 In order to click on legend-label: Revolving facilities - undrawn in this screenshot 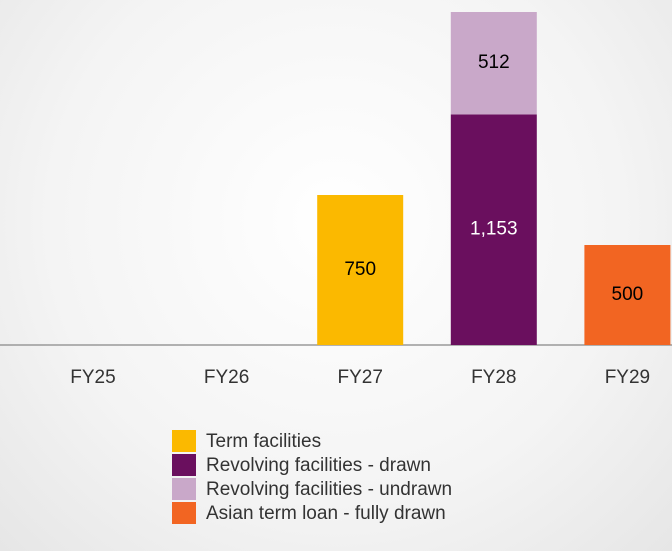, I will do `click(329, 489)`.